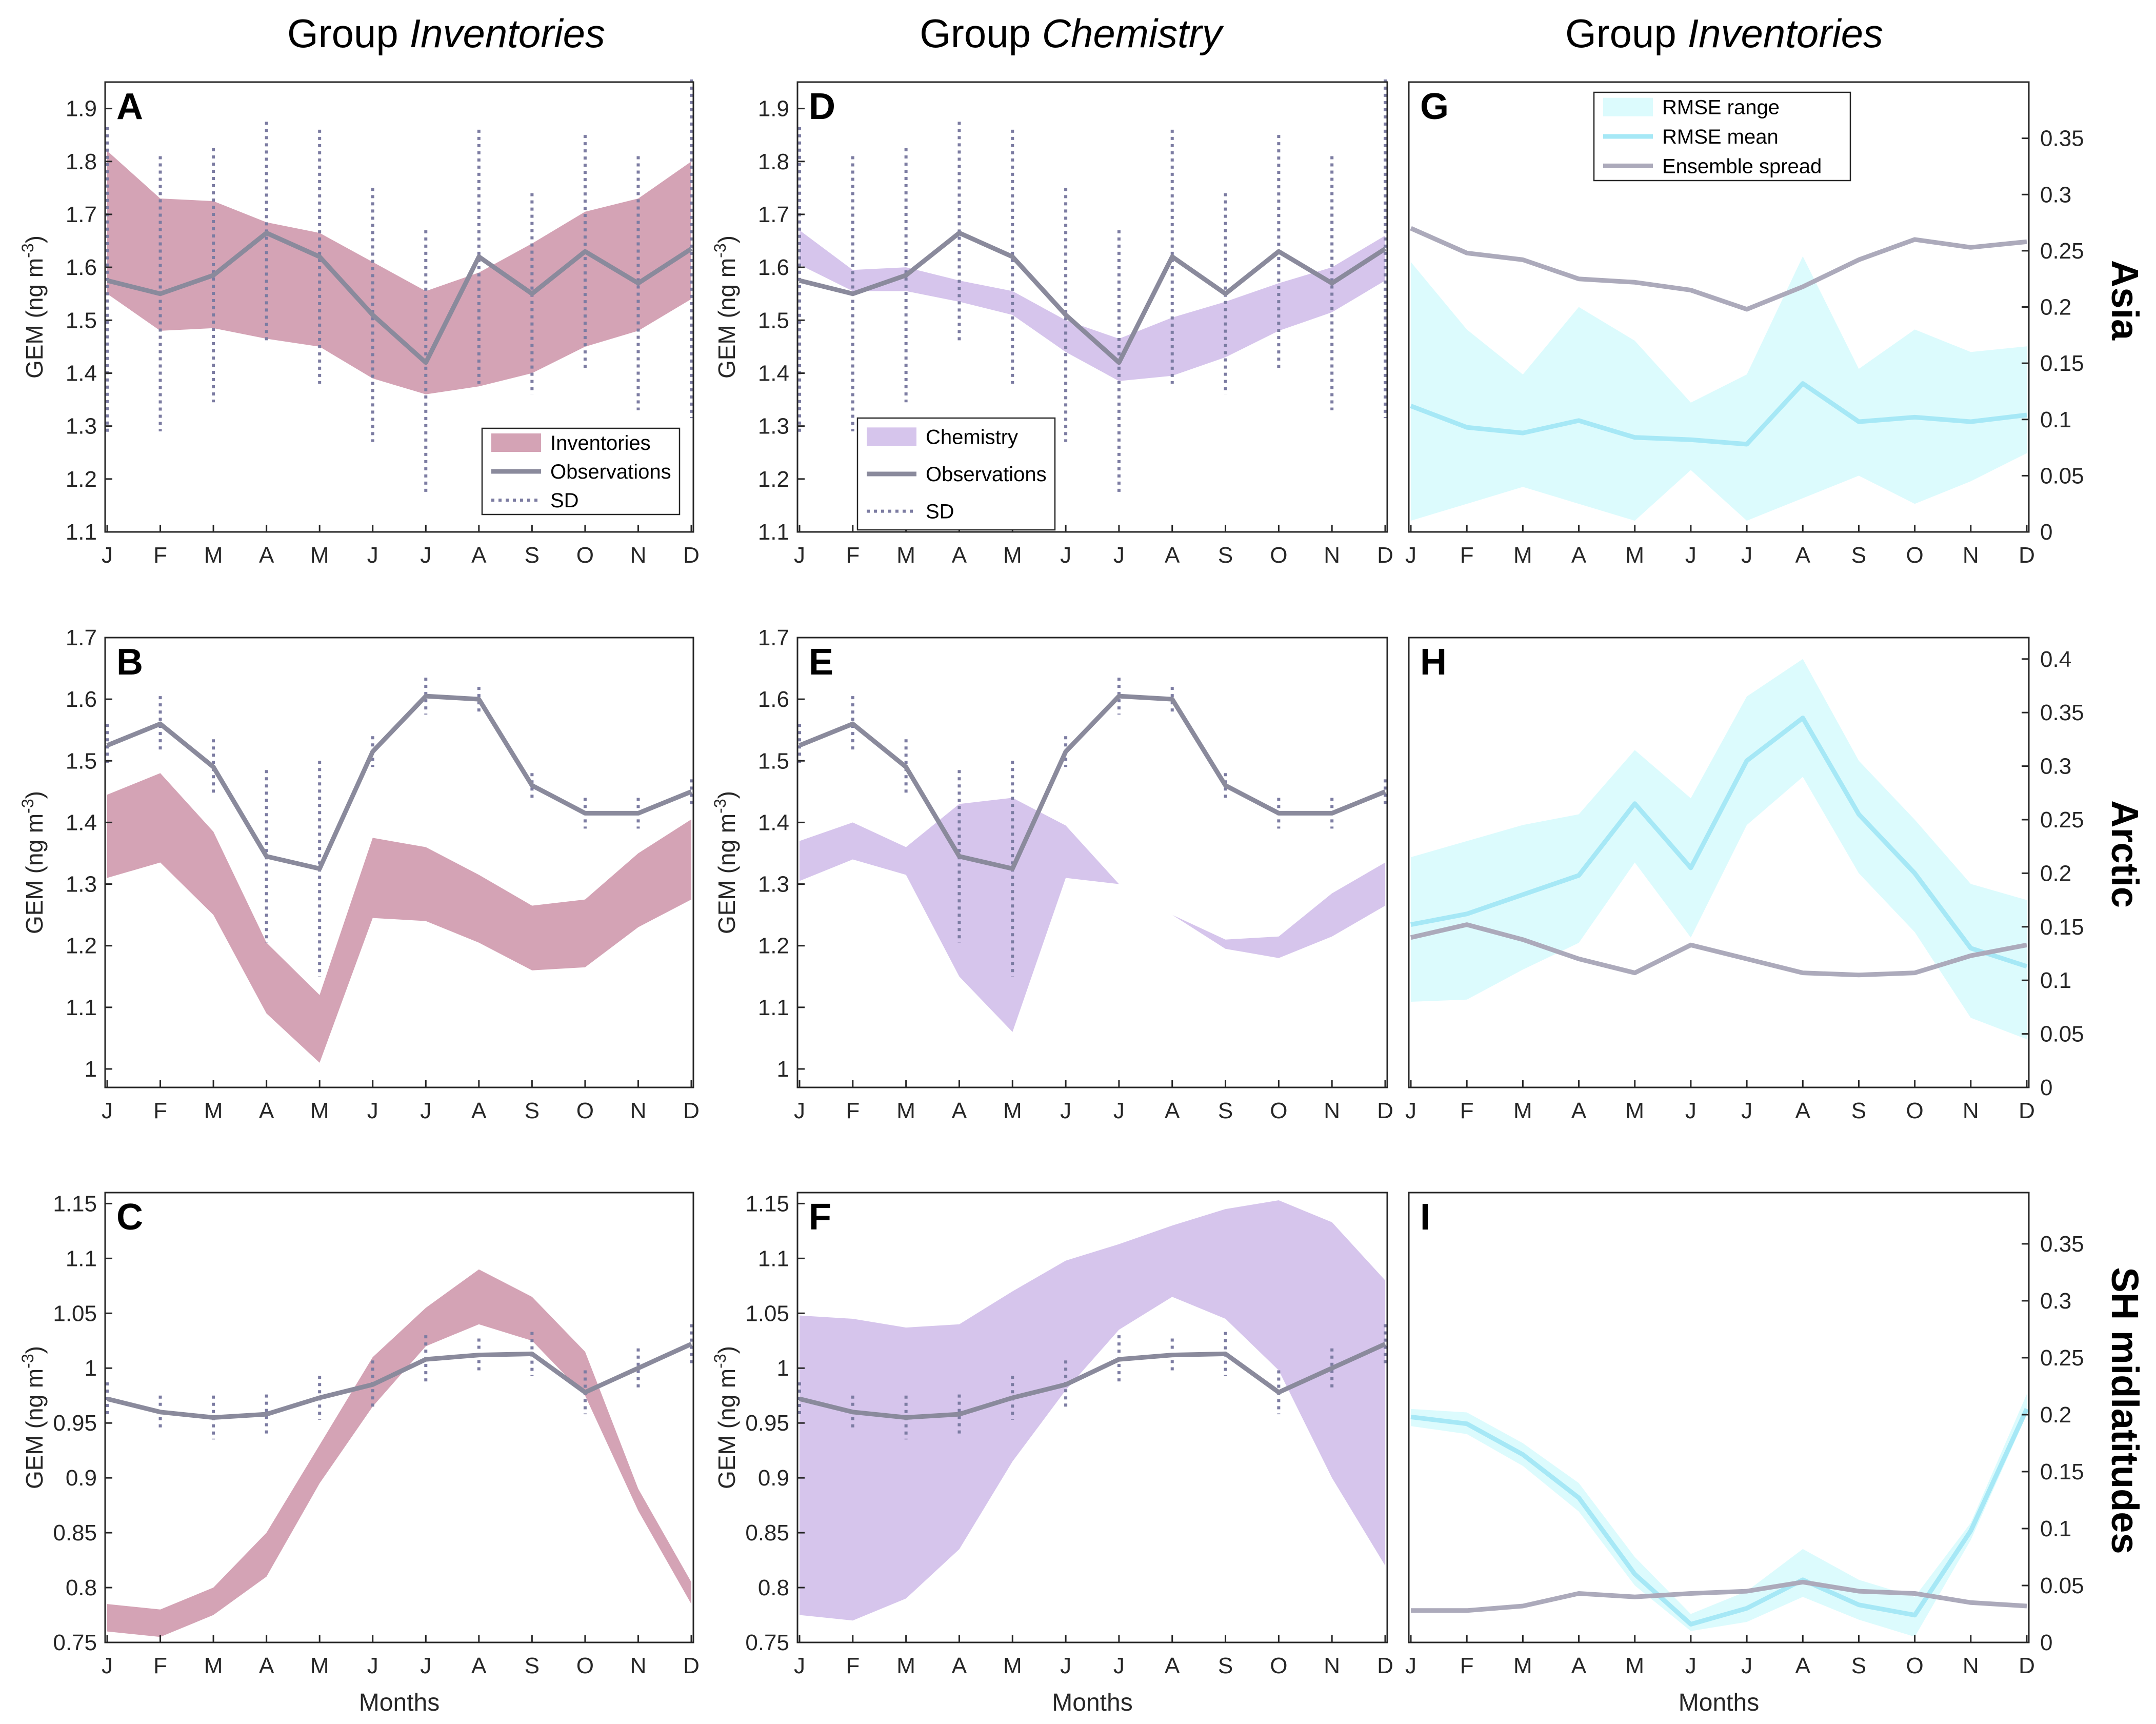  I want to click on y-tick-label: 1.15, so click(767, 1203).